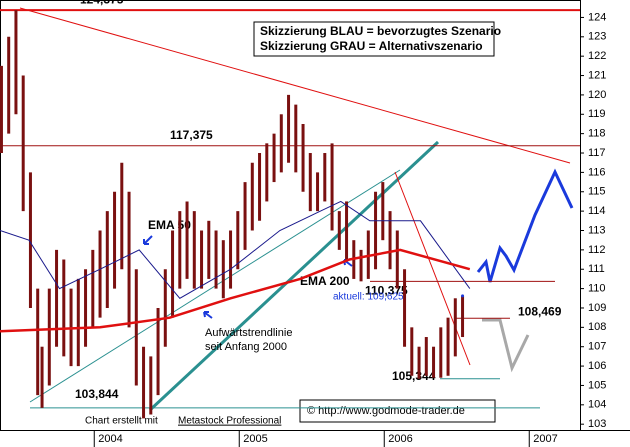  I want to click on x-tick-label: 2007, so click(545, 439).